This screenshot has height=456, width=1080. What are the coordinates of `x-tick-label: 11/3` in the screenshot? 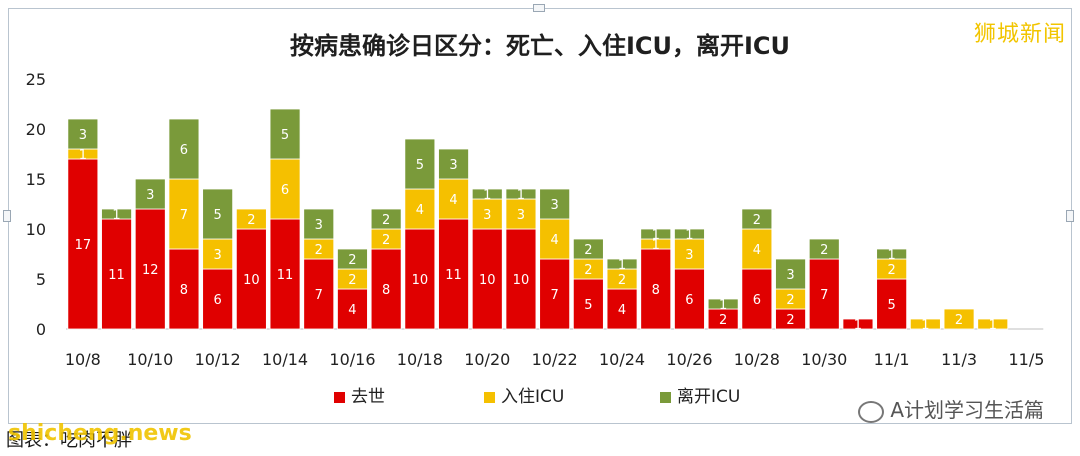 It's located at (959, 359).